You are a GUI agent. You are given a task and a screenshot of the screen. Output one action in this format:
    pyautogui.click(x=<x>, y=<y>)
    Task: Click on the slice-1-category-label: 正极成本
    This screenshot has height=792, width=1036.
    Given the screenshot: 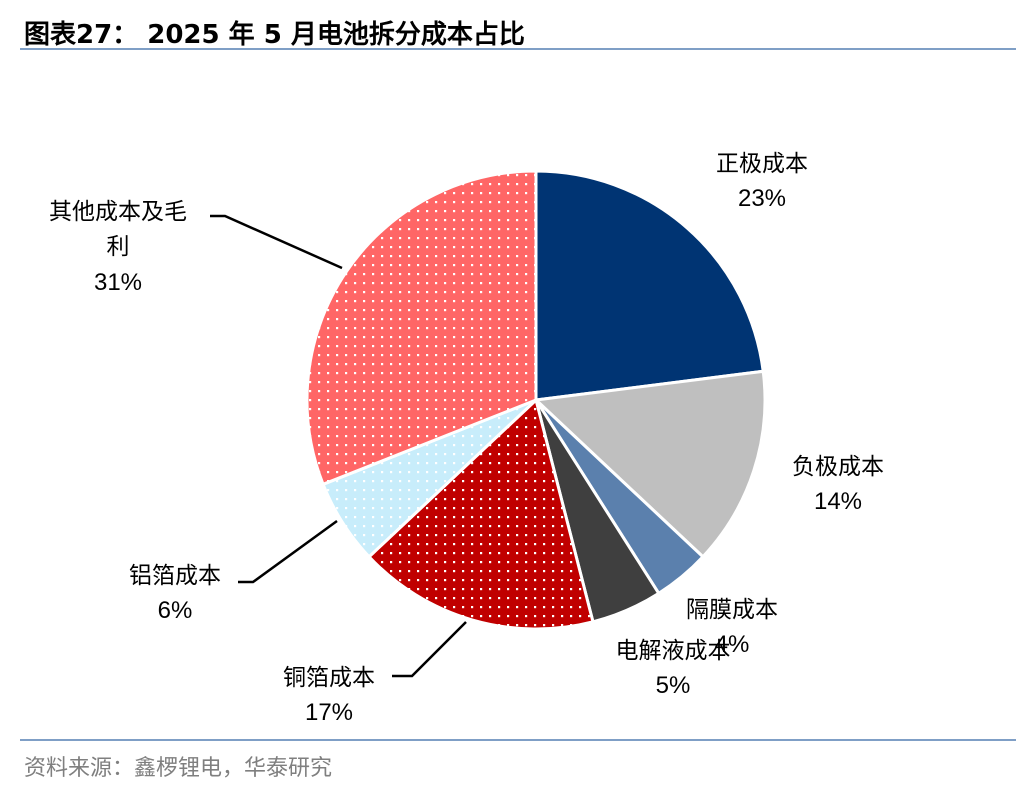 What is the action you would take?
    pyautogui.click(x=762, y=164)
    